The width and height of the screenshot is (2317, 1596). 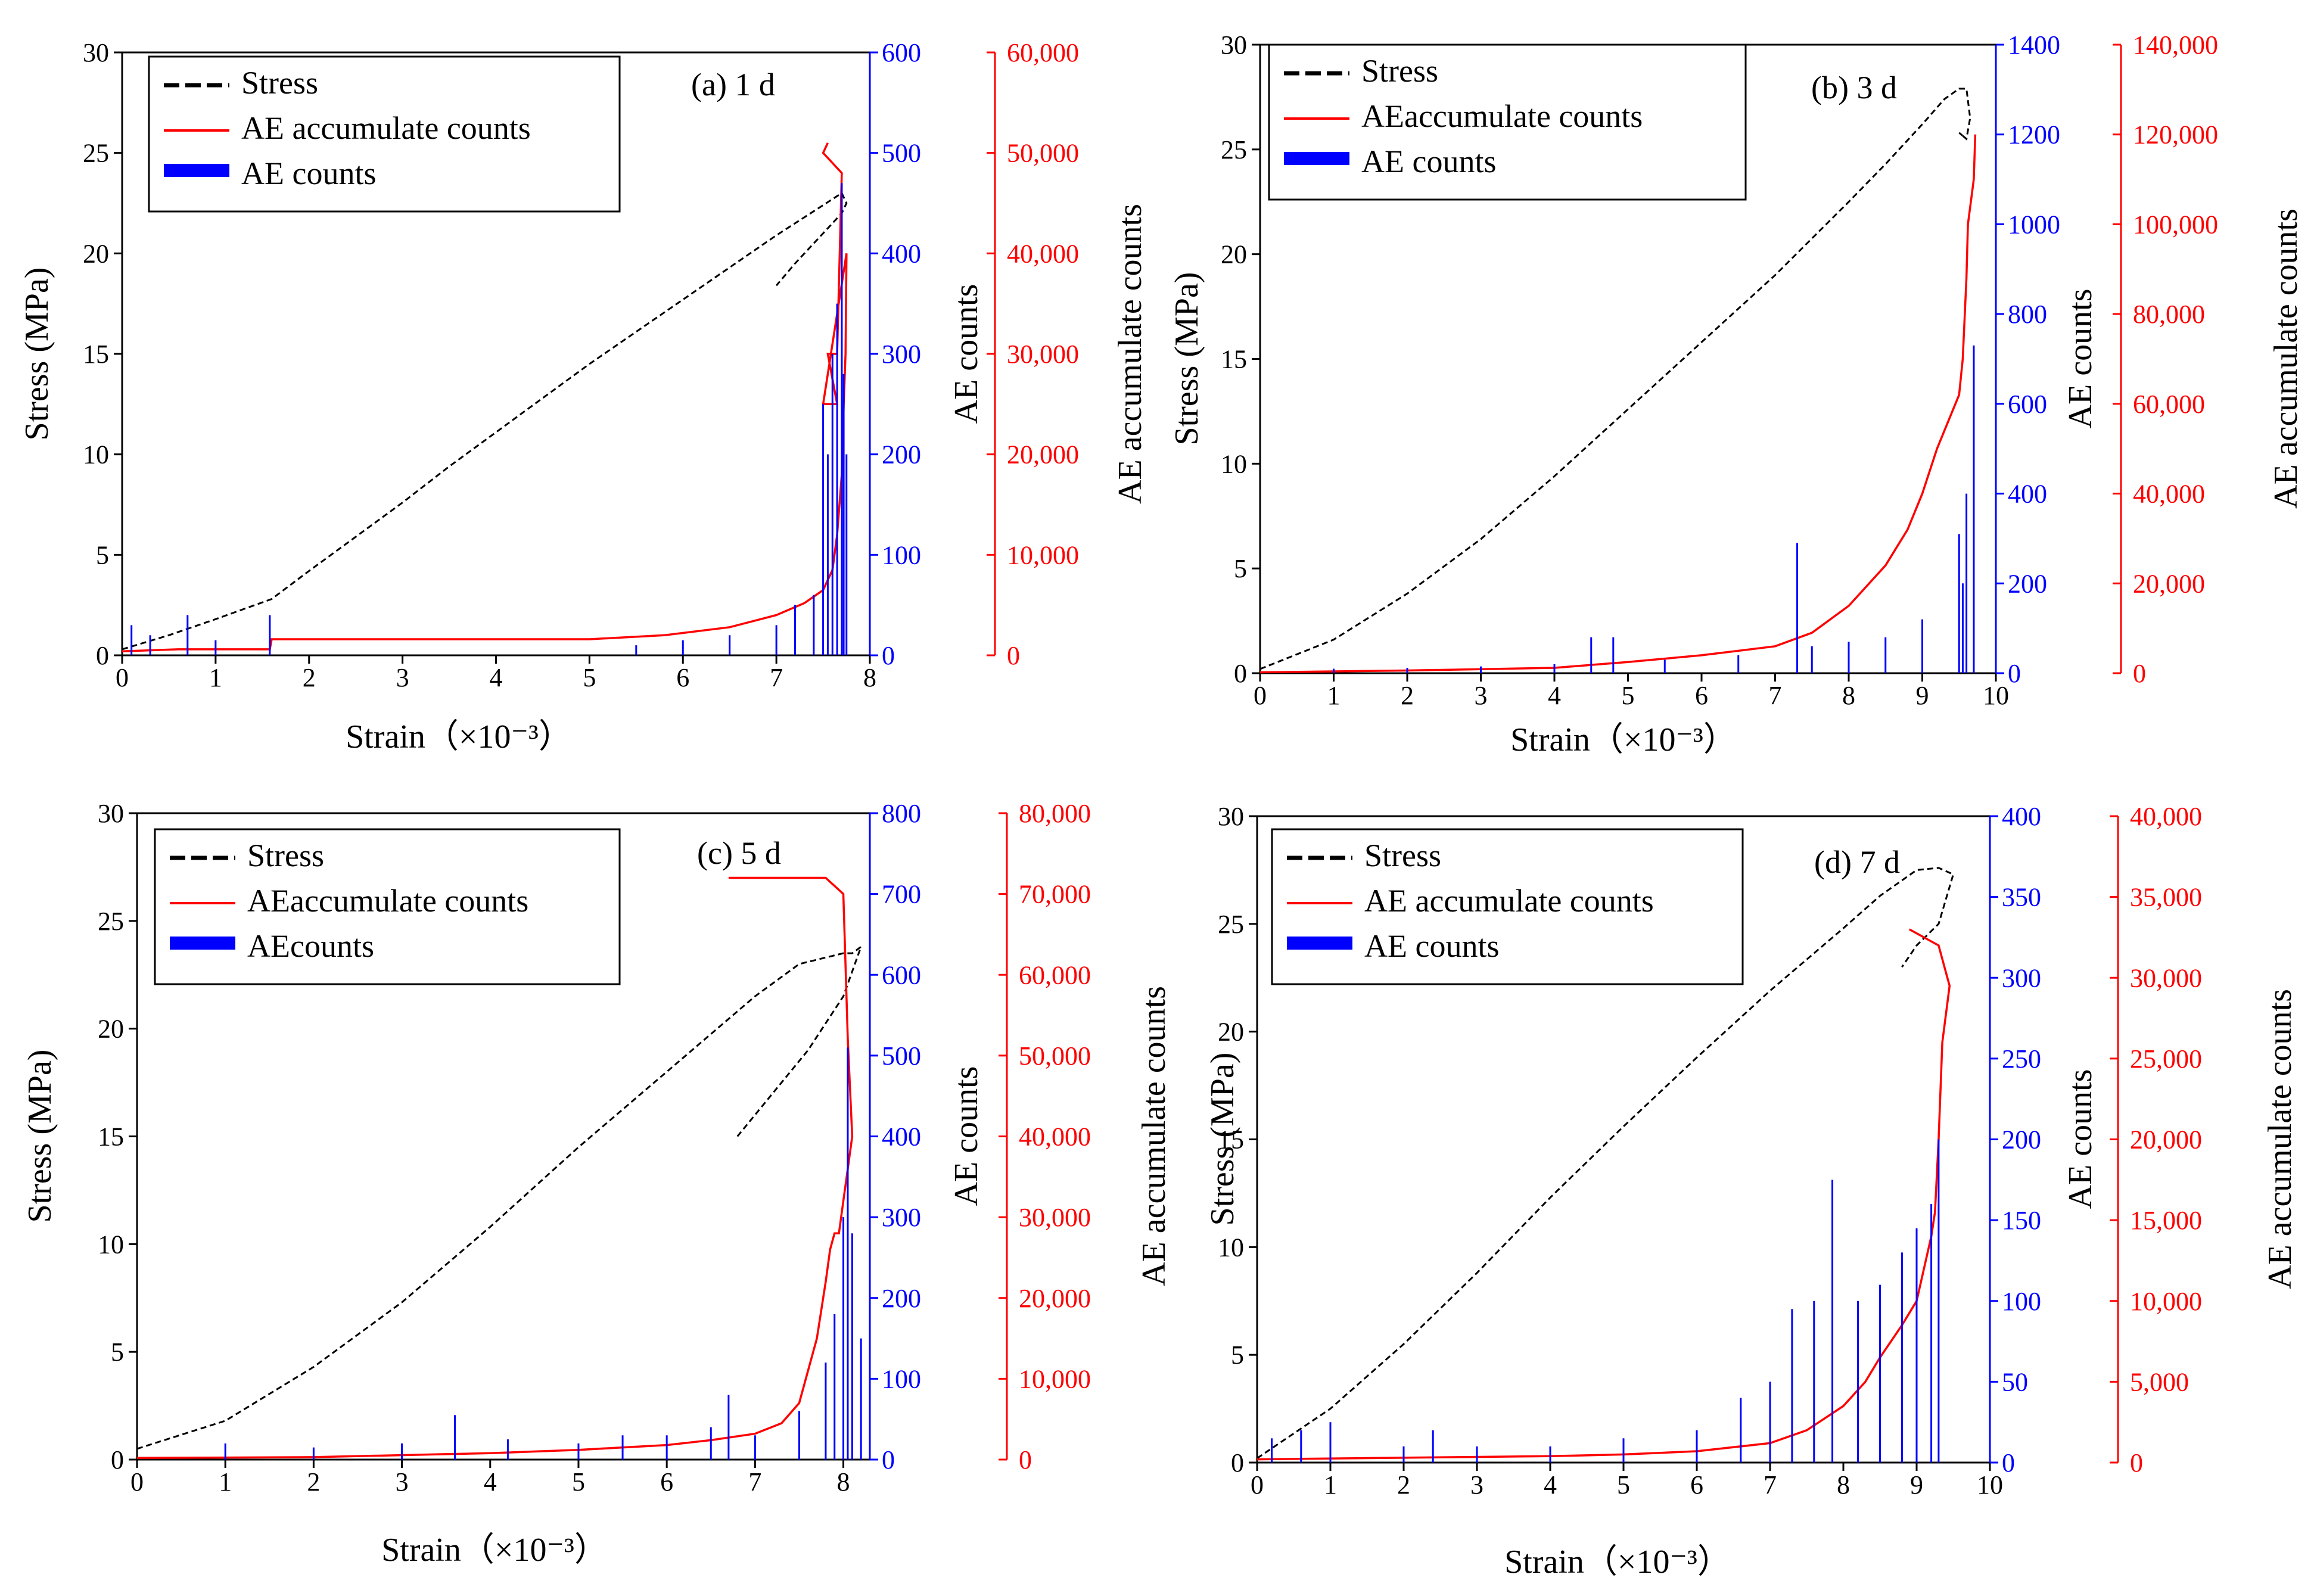 I want to click on ae-accum-tick-label: 10,000, so click(x=1043, y=555).